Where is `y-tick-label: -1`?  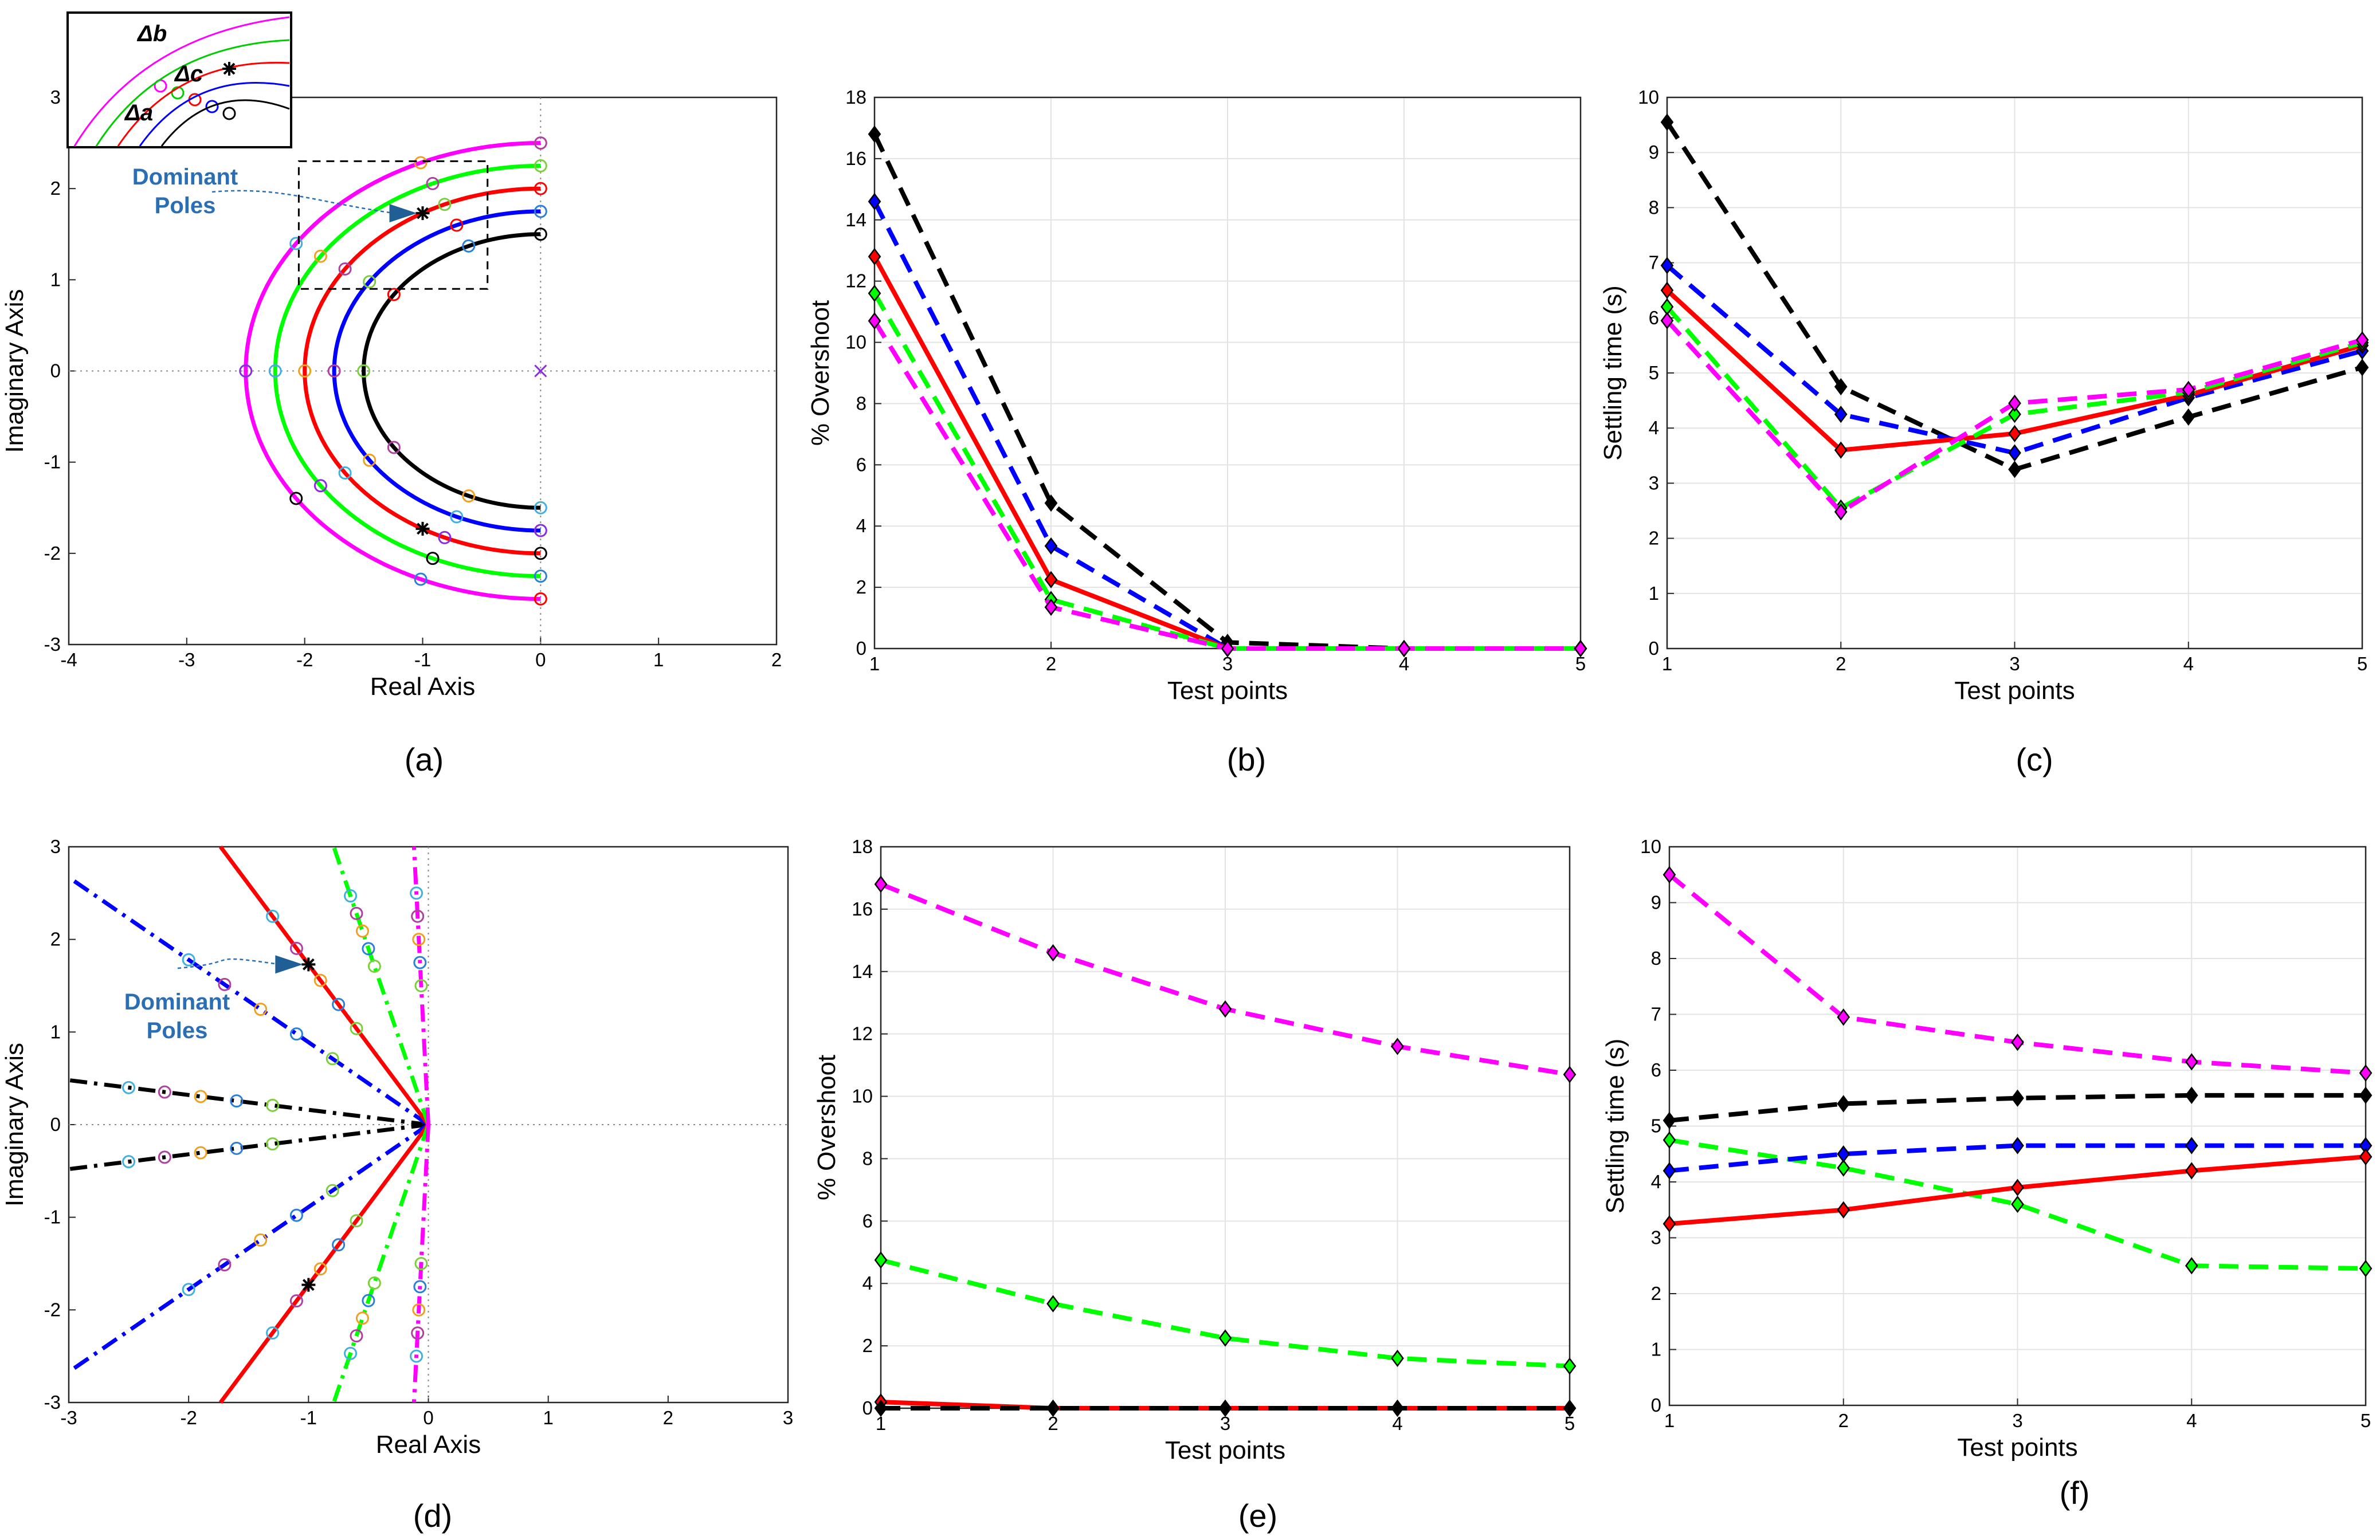 y-tick-label: -1 is located at coordinates (52, 1217).